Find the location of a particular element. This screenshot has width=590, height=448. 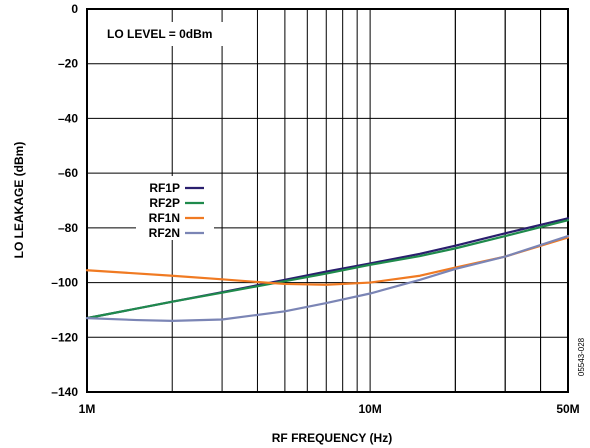

y-tick-label: 0 is located at coordinates (74, 9).